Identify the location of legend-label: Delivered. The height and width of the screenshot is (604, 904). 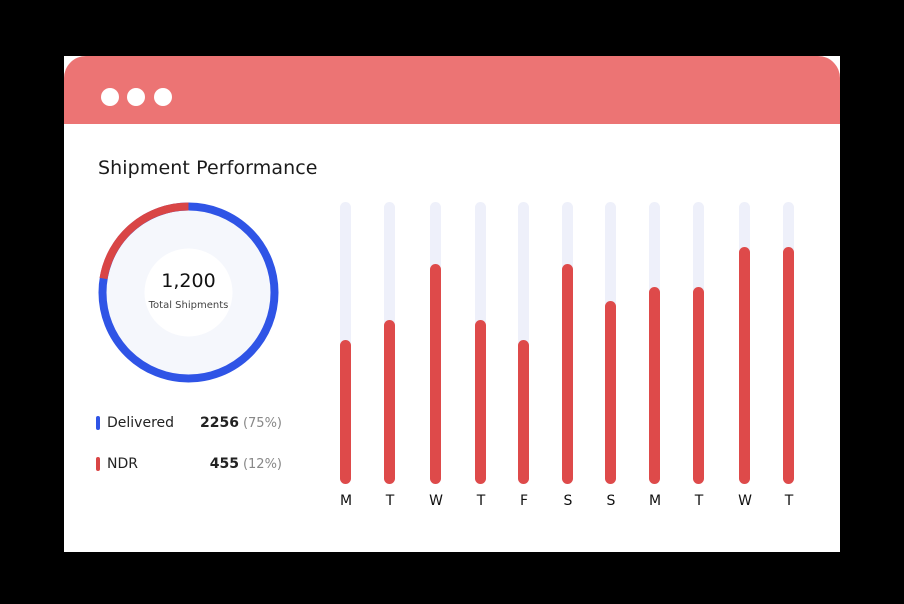
(141, 423).